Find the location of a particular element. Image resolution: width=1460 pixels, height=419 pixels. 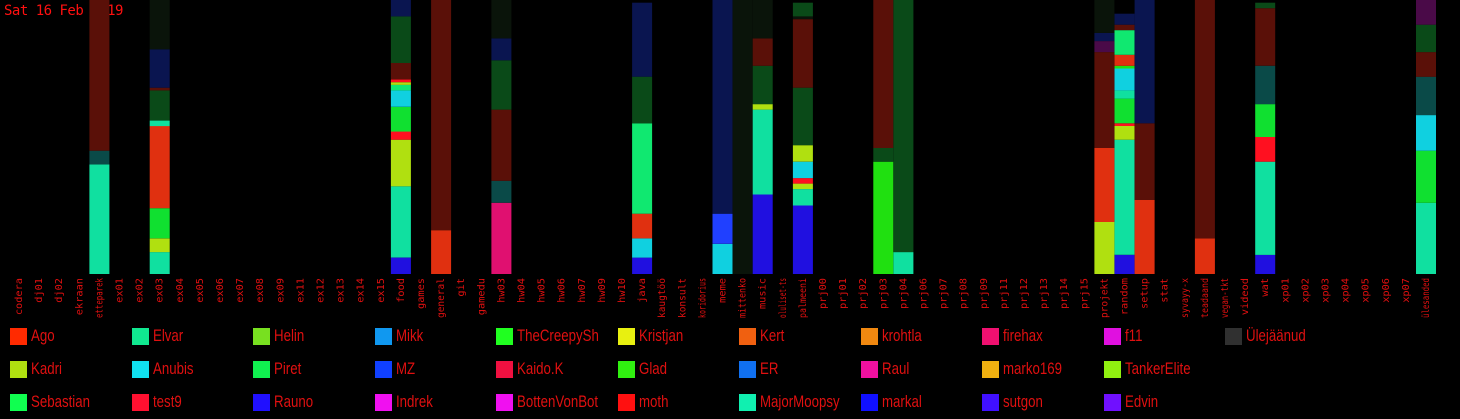

category-label-stat: stat is located at coordinates (1165, 290).